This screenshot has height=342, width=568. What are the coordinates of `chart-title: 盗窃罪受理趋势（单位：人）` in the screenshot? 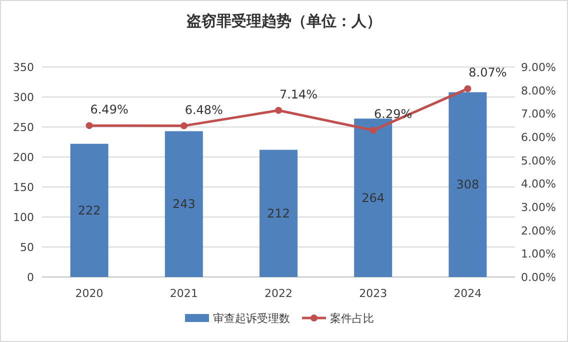 It's located at (284, 21).